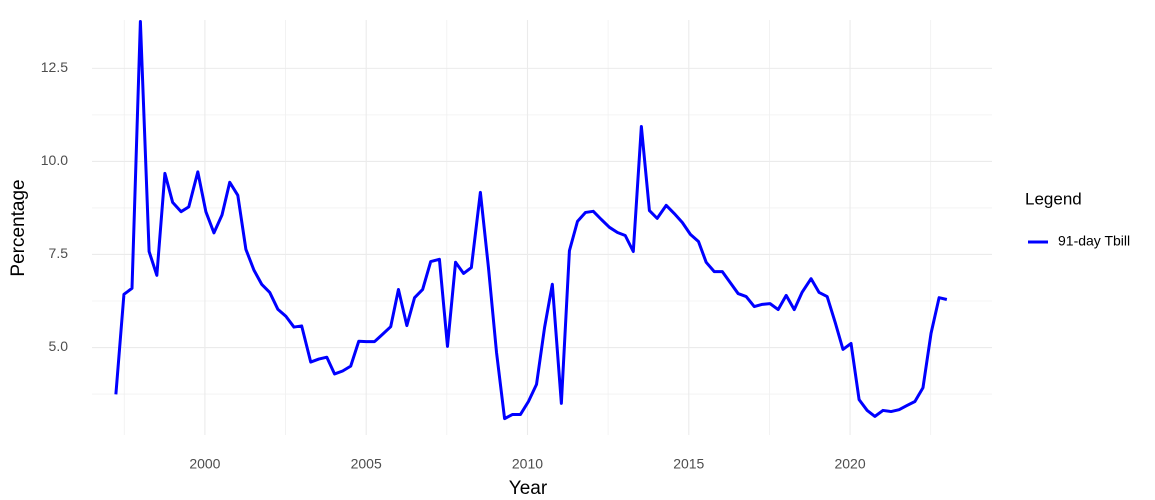 The image size is (1155, 500). Describe the element at coordinates (688, 464) in the screenshot. I see `x-tick-label: 2015` at that location.